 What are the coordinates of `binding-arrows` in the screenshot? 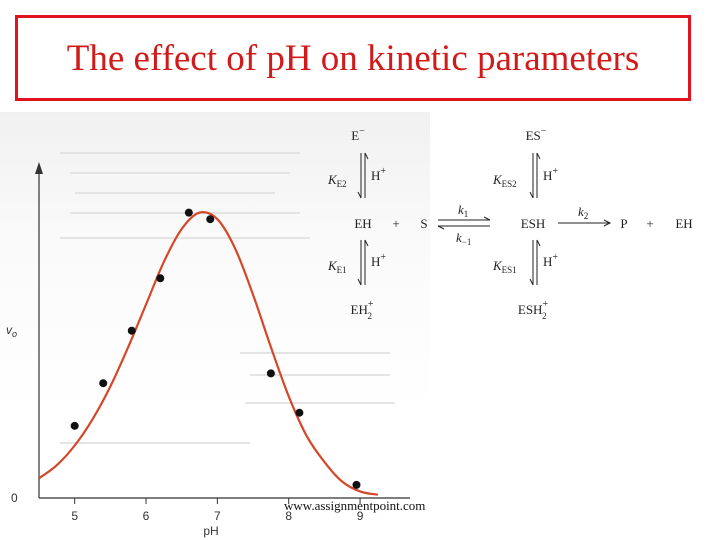 It's located at (464, 223).